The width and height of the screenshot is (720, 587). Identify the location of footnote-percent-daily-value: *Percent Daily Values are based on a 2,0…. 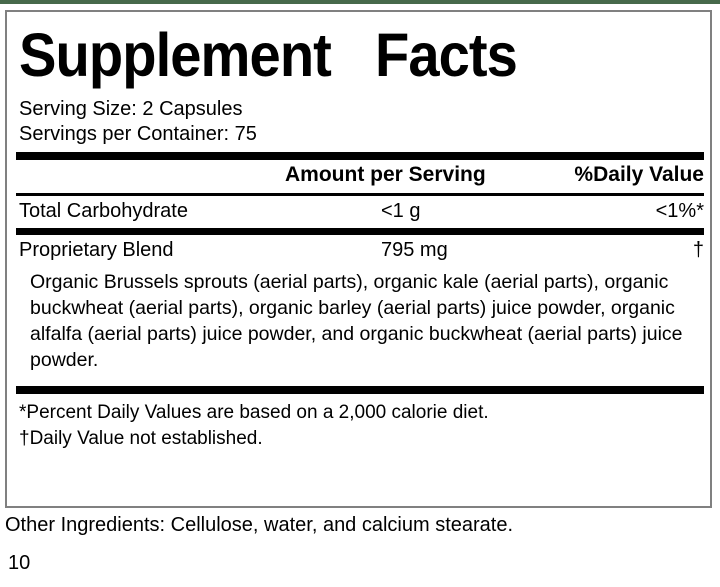
(254, 412).